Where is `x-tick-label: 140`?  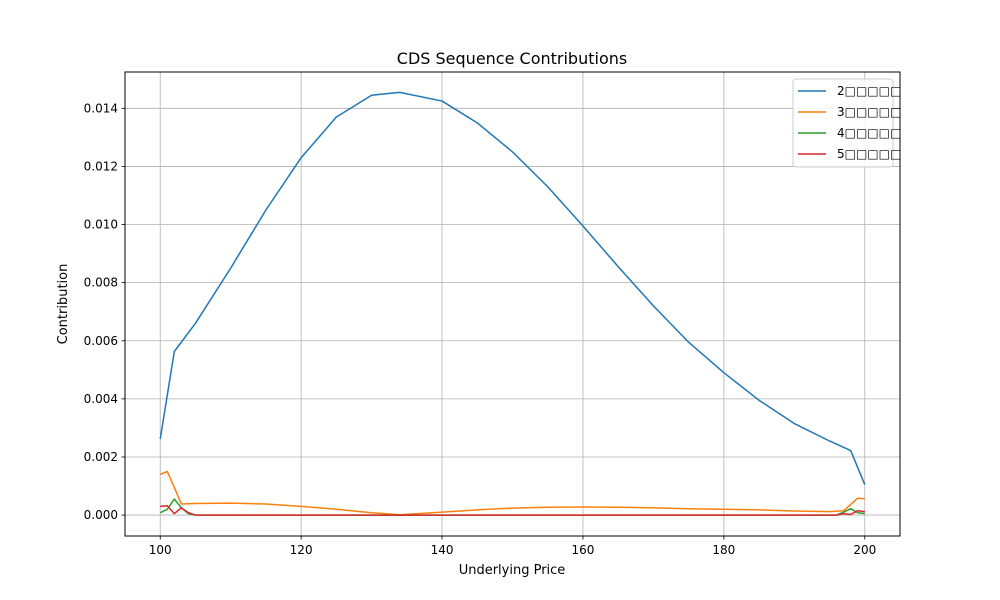 x-tick-label: 140 is located at coordinates (442, 550).